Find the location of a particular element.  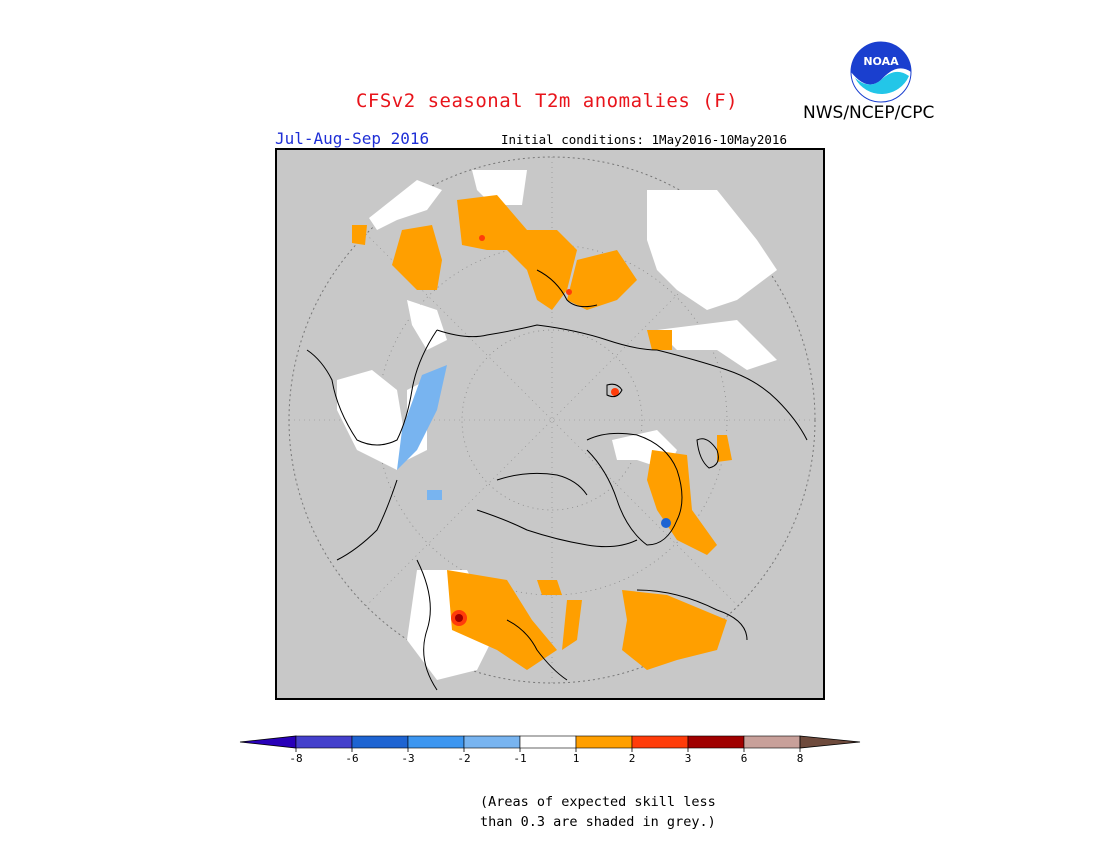

colorbar-tick-label: -8 is located at coordinates (296, 758).